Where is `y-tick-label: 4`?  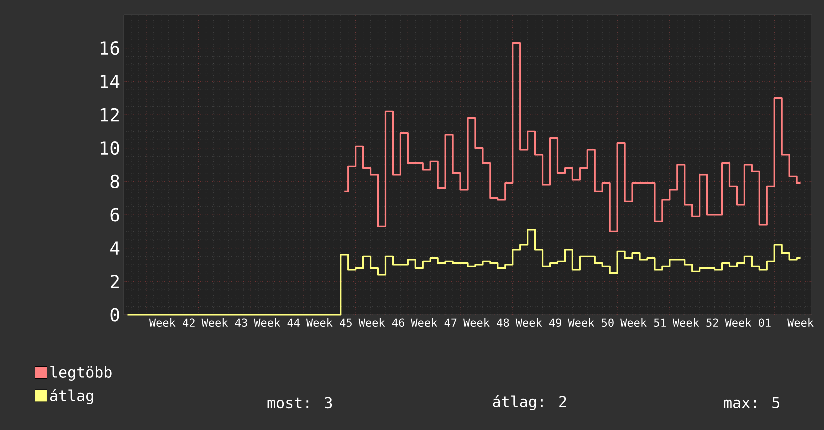
y-tick-label: 4 is located at coordinates (115, 248).